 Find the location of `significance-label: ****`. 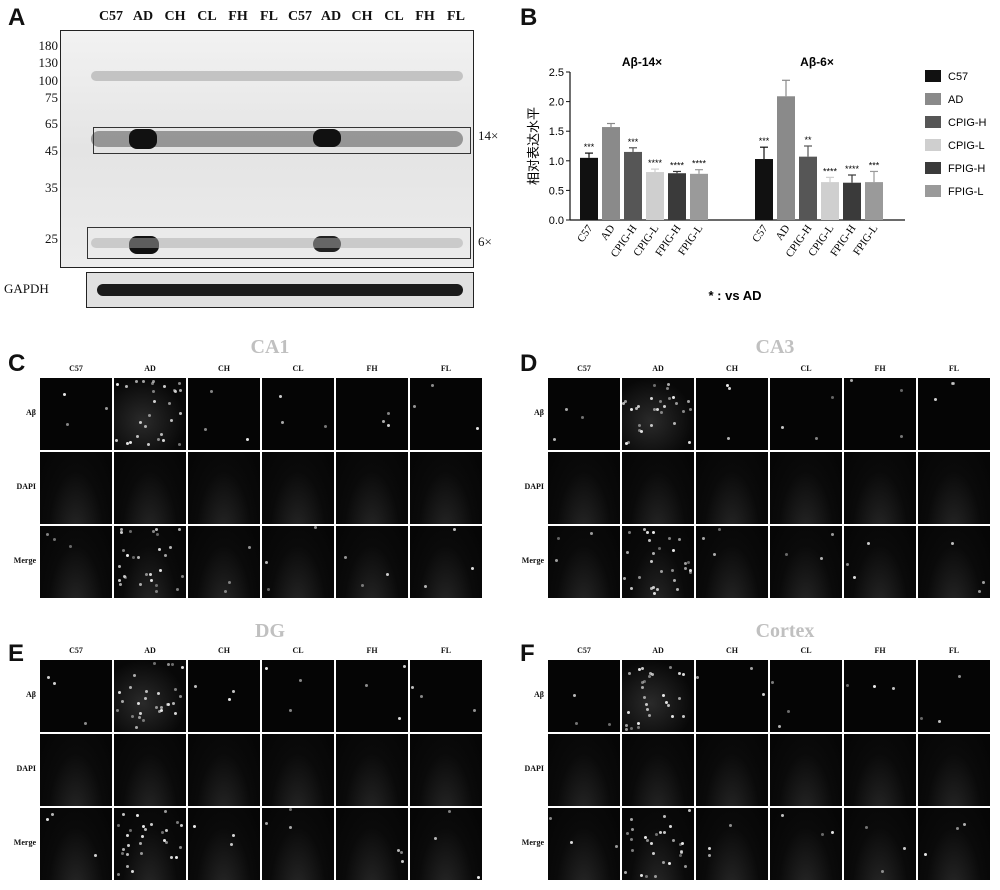

significance-label: **** is located at coordinates (677, 165).